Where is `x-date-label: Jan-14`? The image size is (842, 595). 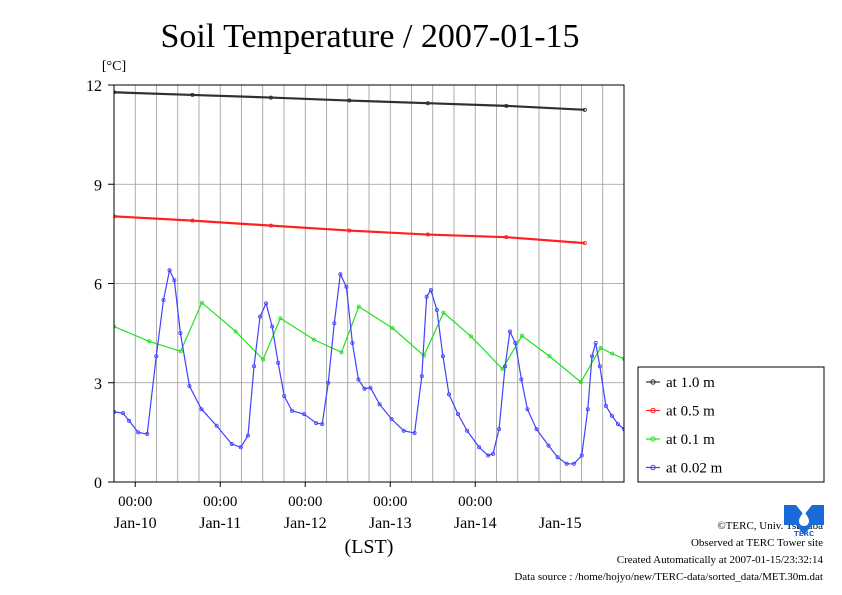 x-date-label: Jan-14 is located at coordinates (475, 523).